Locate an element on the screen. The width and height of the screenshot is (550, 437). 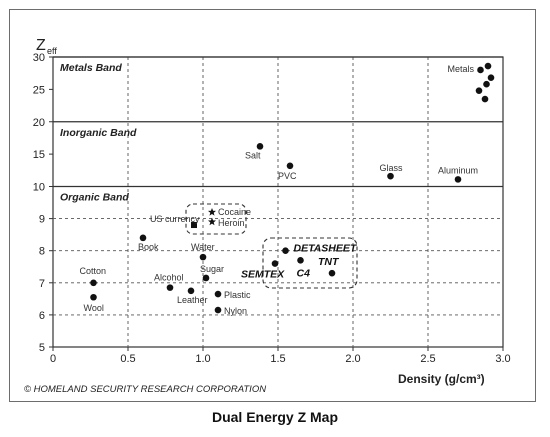
data-label: Salt is located at coordinates (253, 155).